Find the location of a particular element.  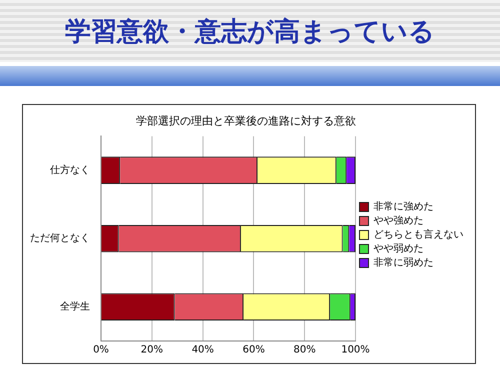

legend-label: どちらとも言えない is located at coordinates (419, 234).